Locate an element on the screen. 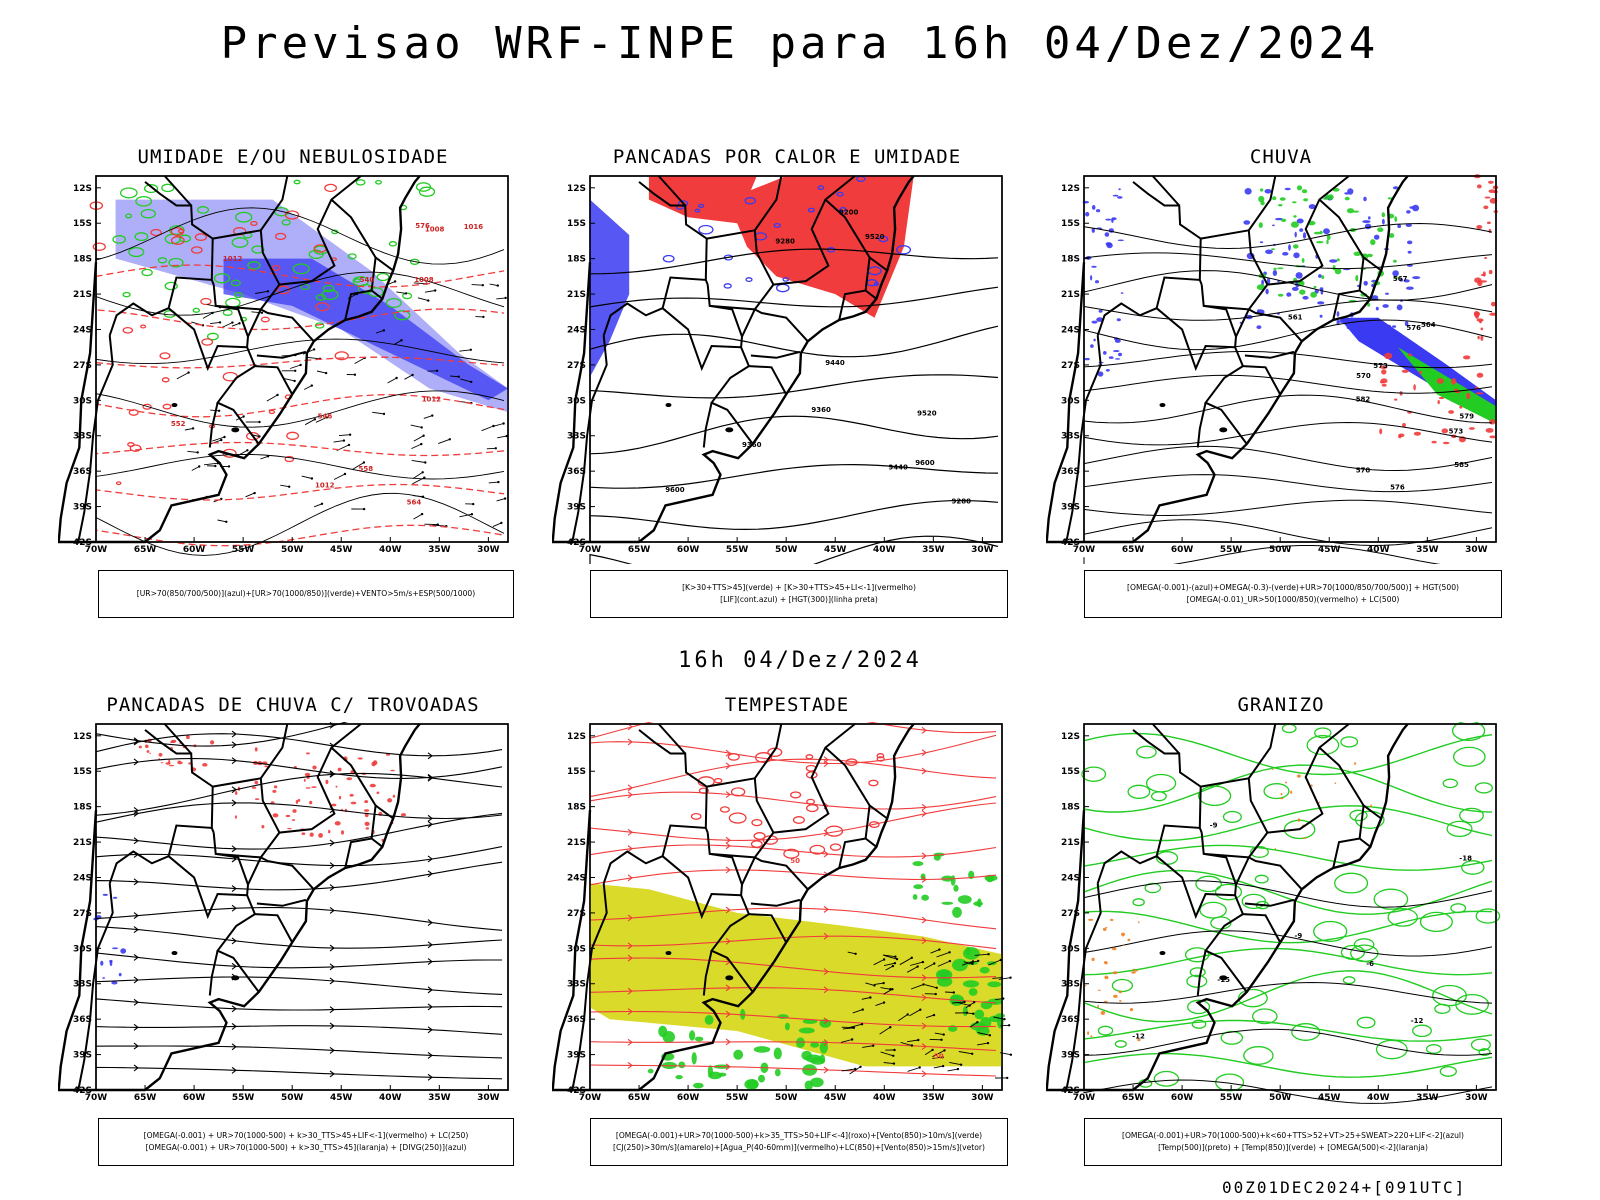  map-border is located at coordinates (302, 359).